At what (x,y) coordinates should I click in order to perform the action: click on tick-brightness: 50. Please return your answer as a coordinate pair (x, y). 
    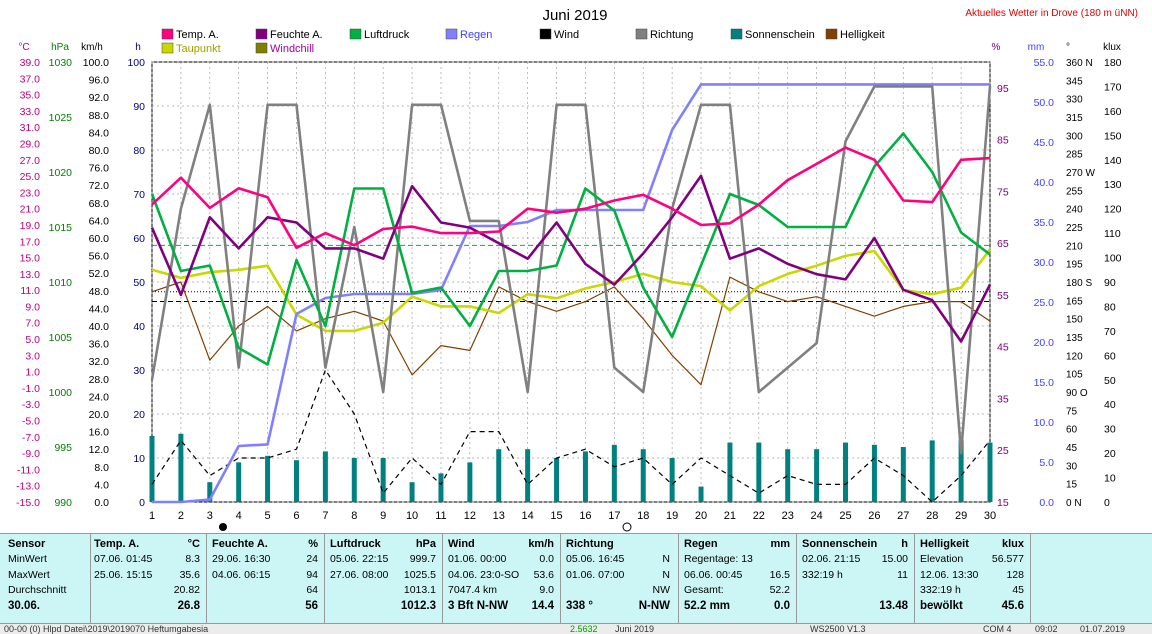
    Looking at the image, I should click on (1110, 381).